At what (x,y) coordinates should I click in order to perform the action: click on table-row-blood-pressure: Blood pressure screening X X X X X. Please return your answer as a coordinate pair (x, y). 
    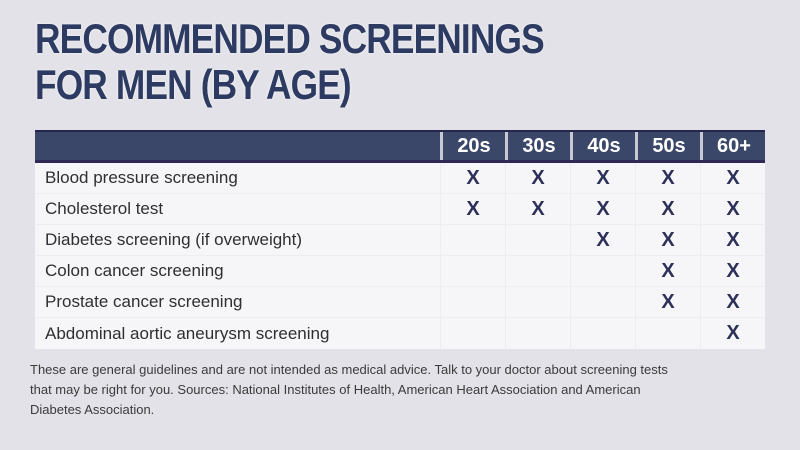
    Looking at the image, I should click on (400, 178).